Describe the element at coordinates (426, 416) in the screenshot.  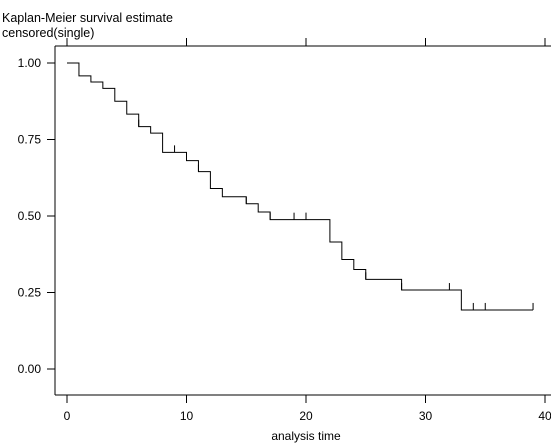
I see `x-tick-label: 30` at that location.